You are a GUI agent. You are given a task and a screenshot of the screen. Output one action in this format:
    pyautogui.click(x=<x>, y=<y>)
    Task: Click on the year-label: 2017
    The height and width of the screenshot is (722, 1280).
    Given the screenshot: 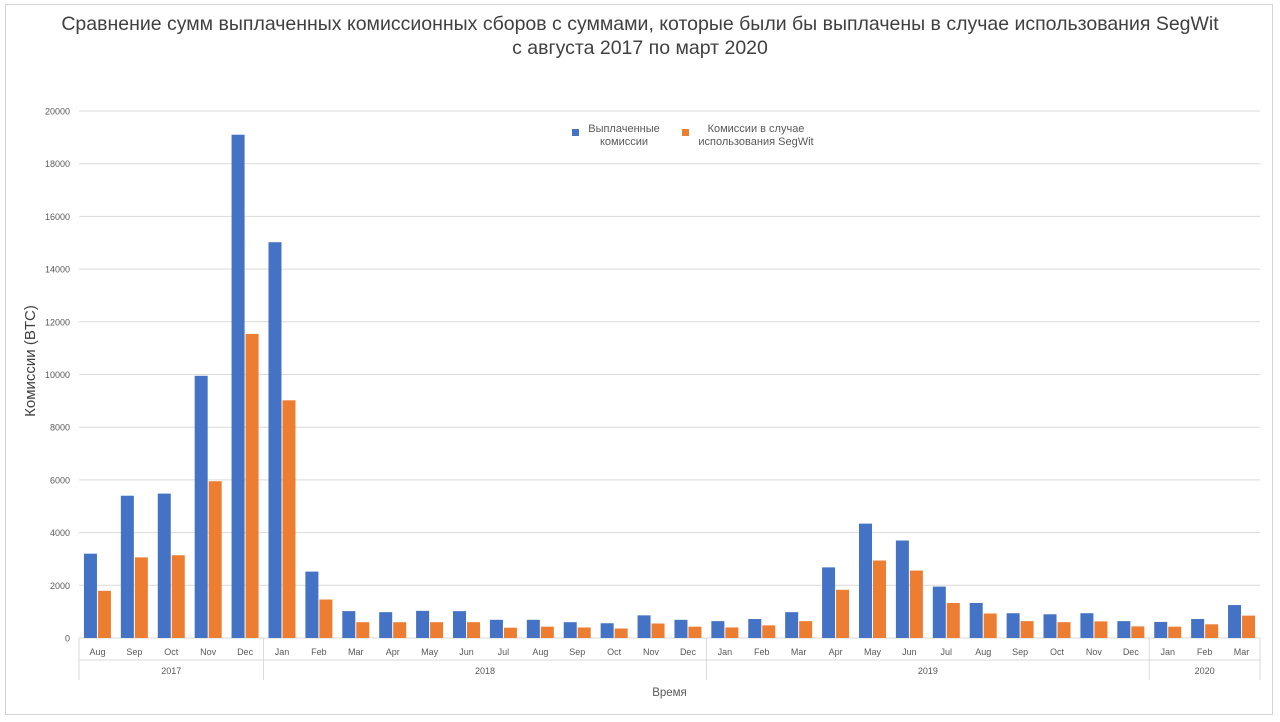 What is the action you would take?
    pyautogui.click(x=171, y=671)
    